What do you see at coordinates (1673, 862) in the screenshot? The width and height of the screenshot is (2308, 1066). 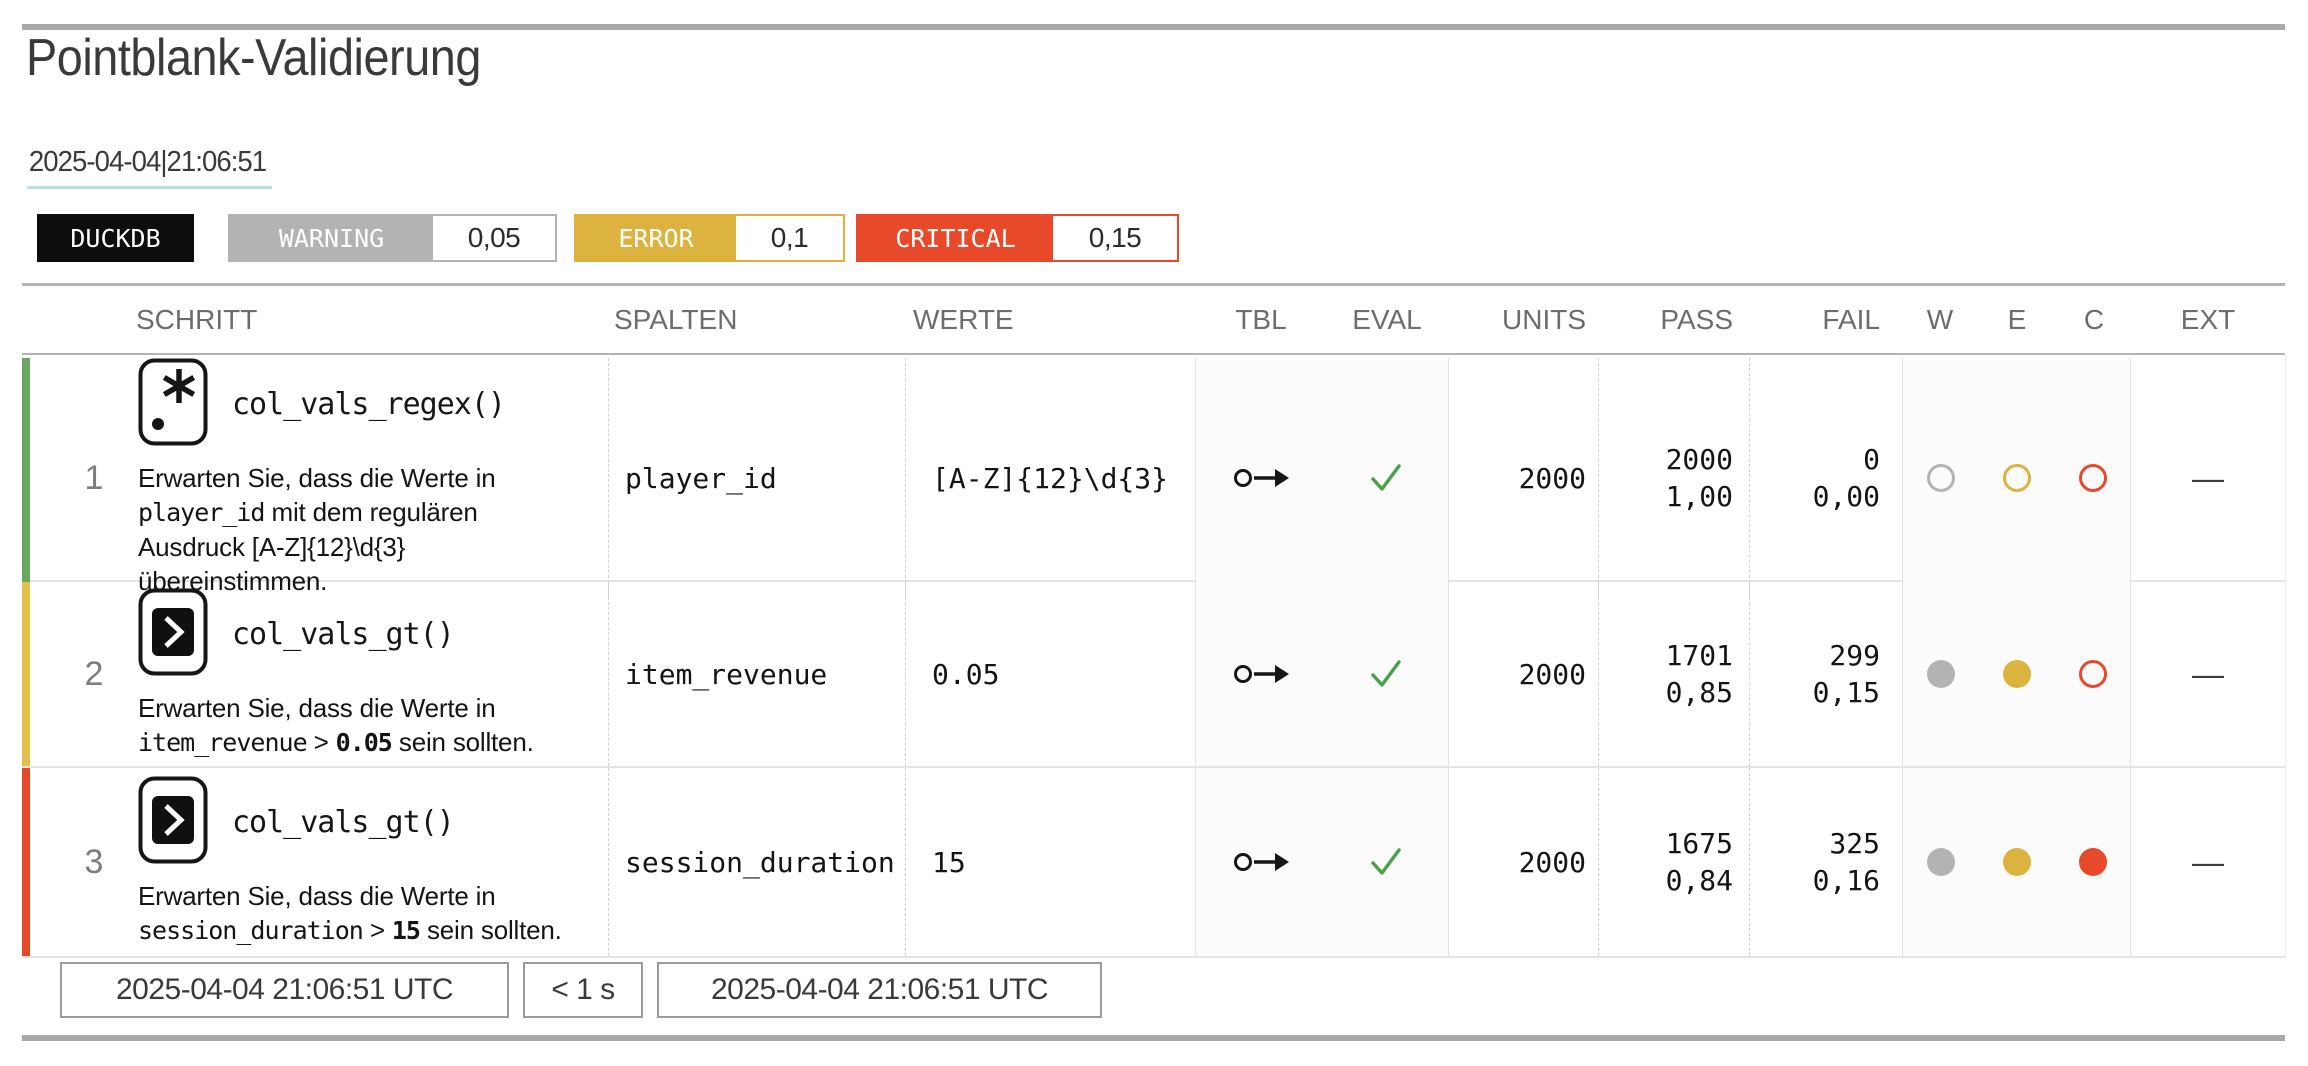 I see `pass-cell: 1675 0,84` at bounding box center [1673, 862].